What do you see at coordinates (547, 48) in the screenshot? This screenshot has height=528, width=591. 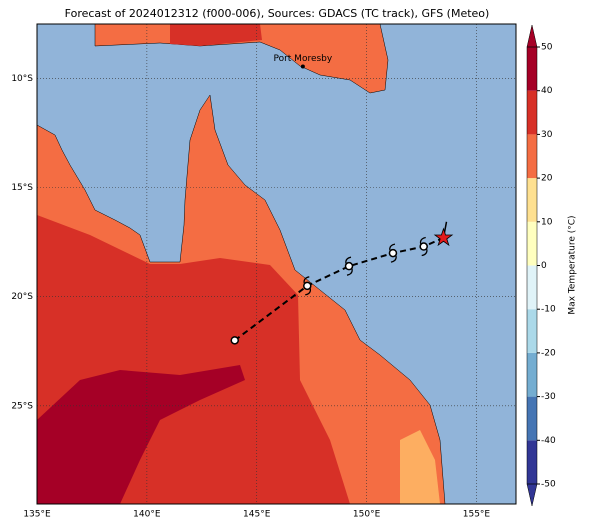 I see `colorbar-tick-label: 50` at bounding box center [547, 48].